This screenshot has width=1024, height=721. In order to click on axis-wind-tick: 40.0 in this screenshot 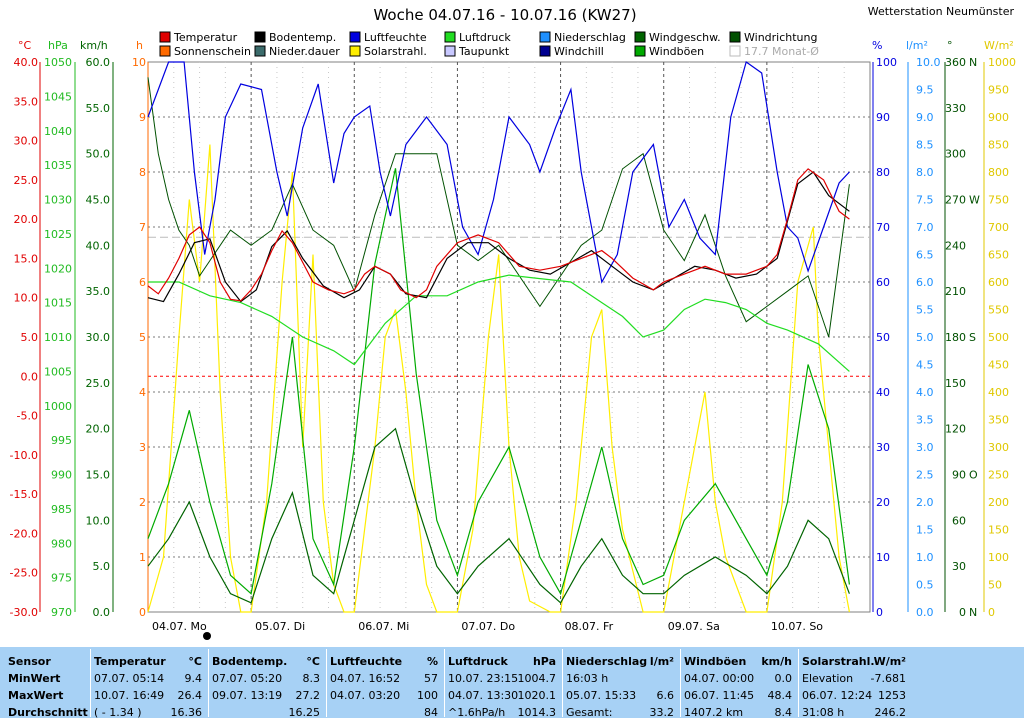, I will do `click(98, 245)`.